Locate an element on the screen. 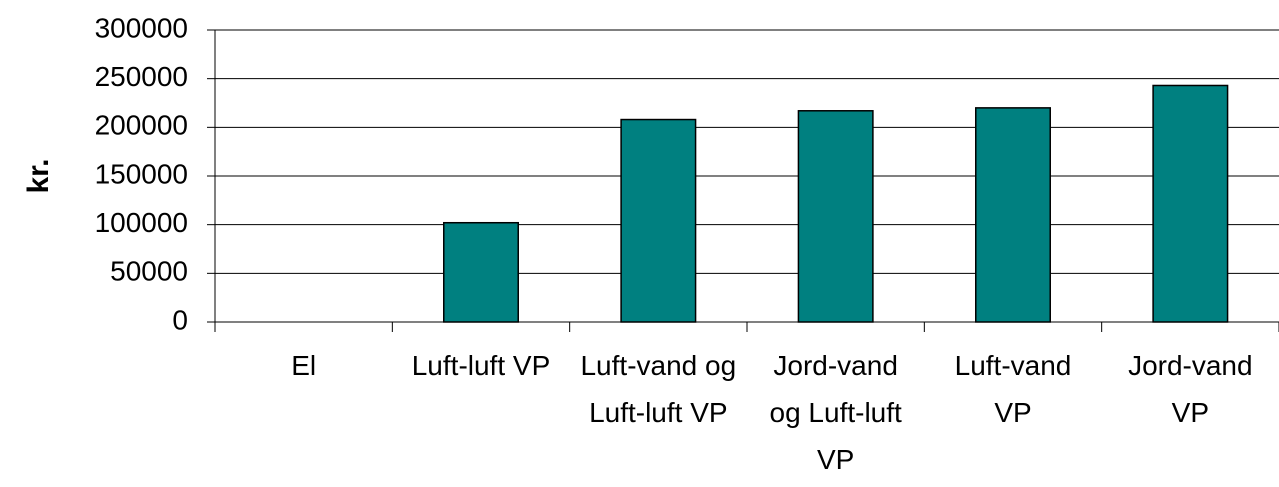  x-tick-label: El is located at coordinates (304, 365).